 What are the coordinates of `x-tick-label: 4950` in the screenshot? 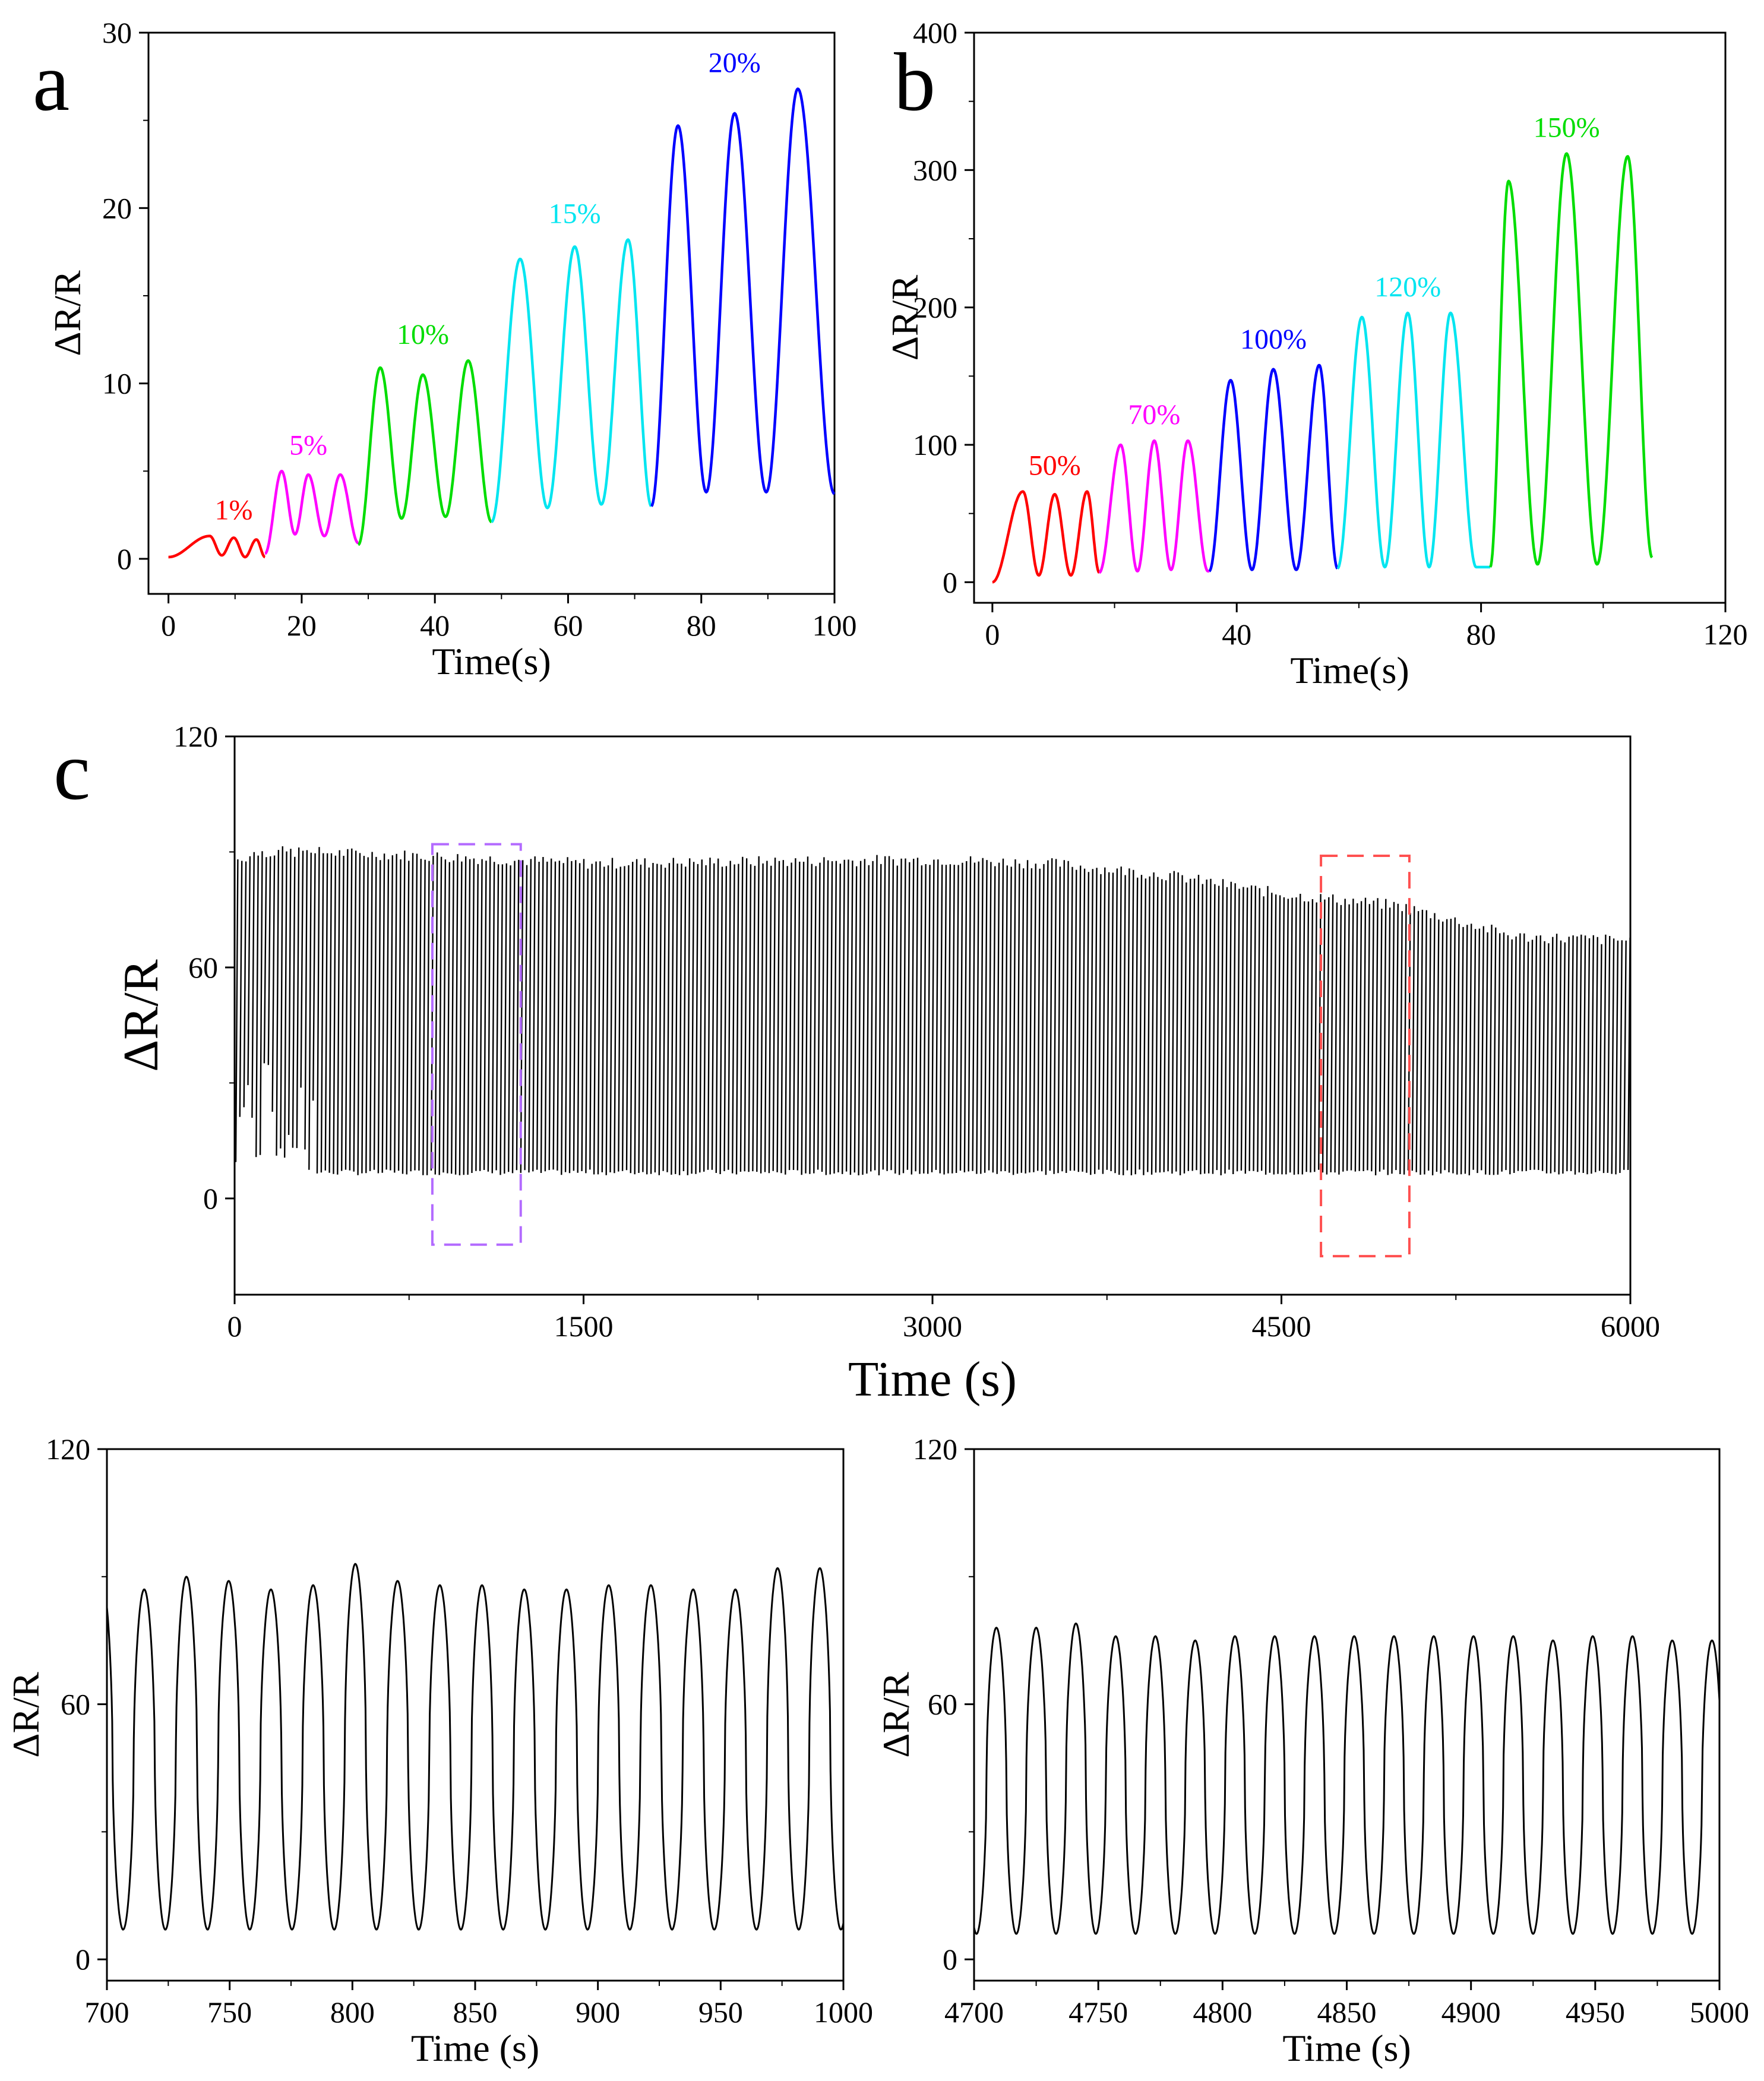 It's located at (1596, 2012).